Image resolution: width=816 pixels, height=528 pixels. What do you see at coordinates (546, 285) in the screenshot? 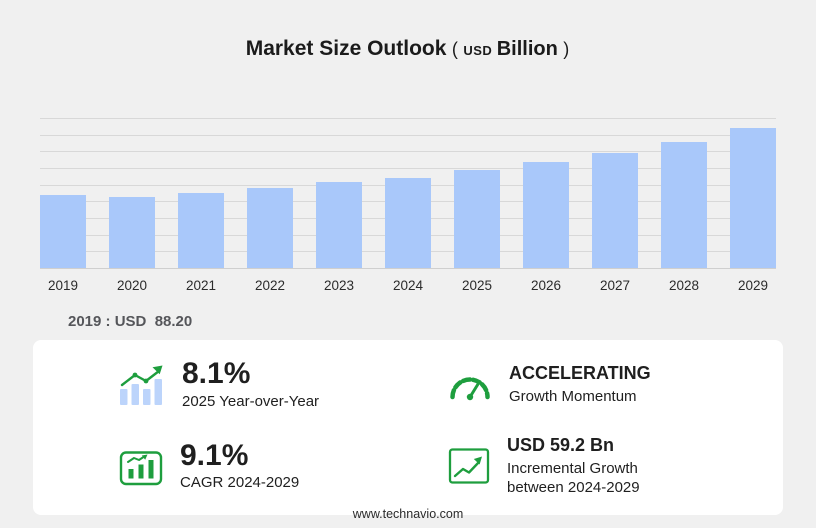
I see `x-axis-label-2026: 2026` at bounding box center [546, 285].